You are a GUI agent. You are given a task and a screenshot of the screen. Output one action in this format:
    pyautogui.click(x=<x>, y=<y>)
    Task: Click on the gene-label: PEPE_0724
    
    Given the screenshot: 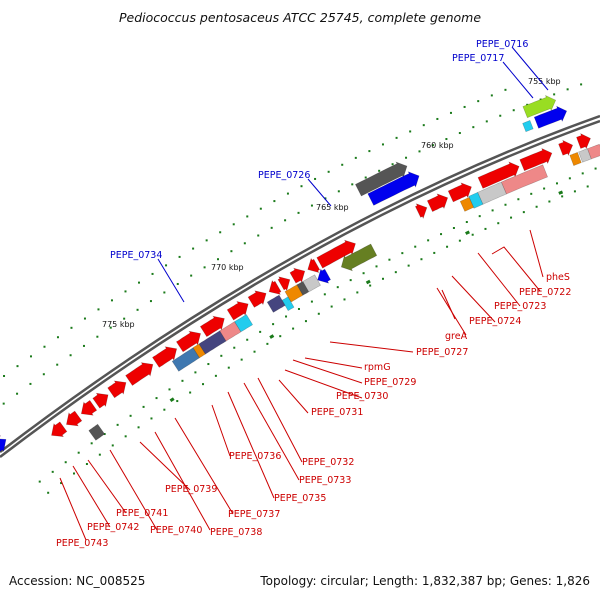 What is the action you would take?
    pyautogui.click(x=495, y=321)
    